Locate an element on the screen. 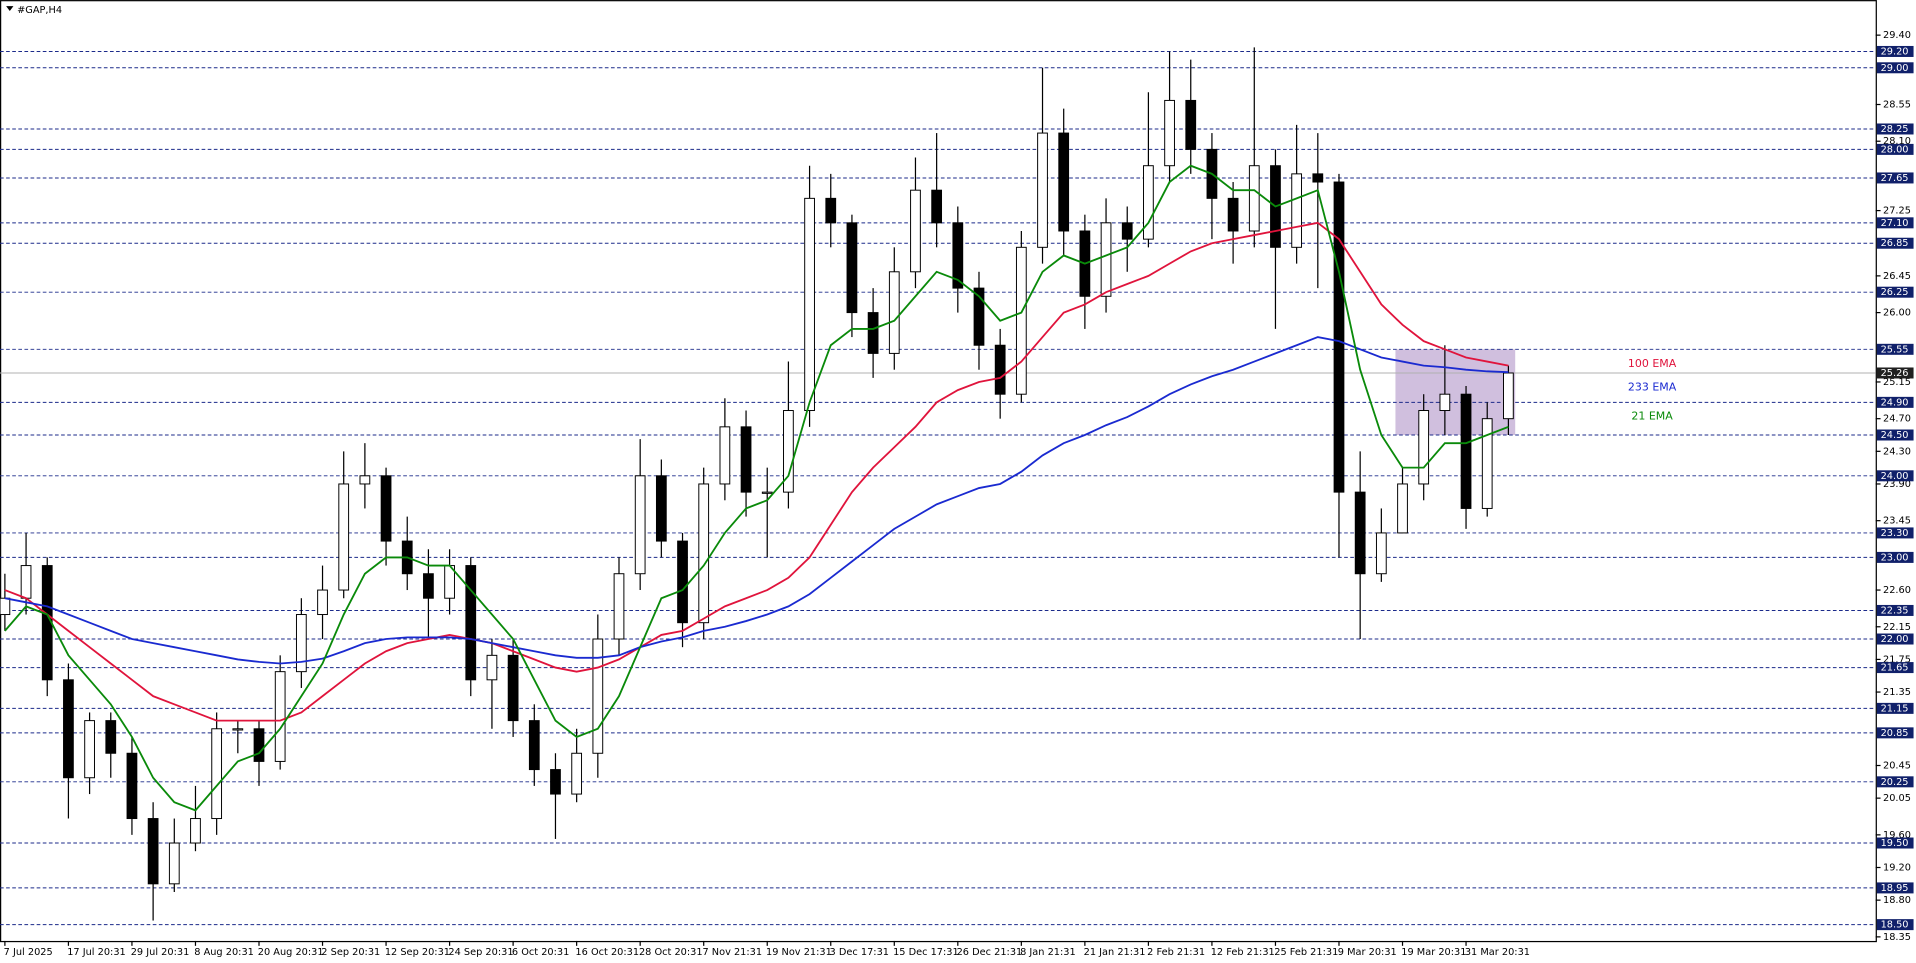 Image resolution: width=1916 pixels, height=963 pixels. level-label: 22.35 is located at coordinates (1895, 610).